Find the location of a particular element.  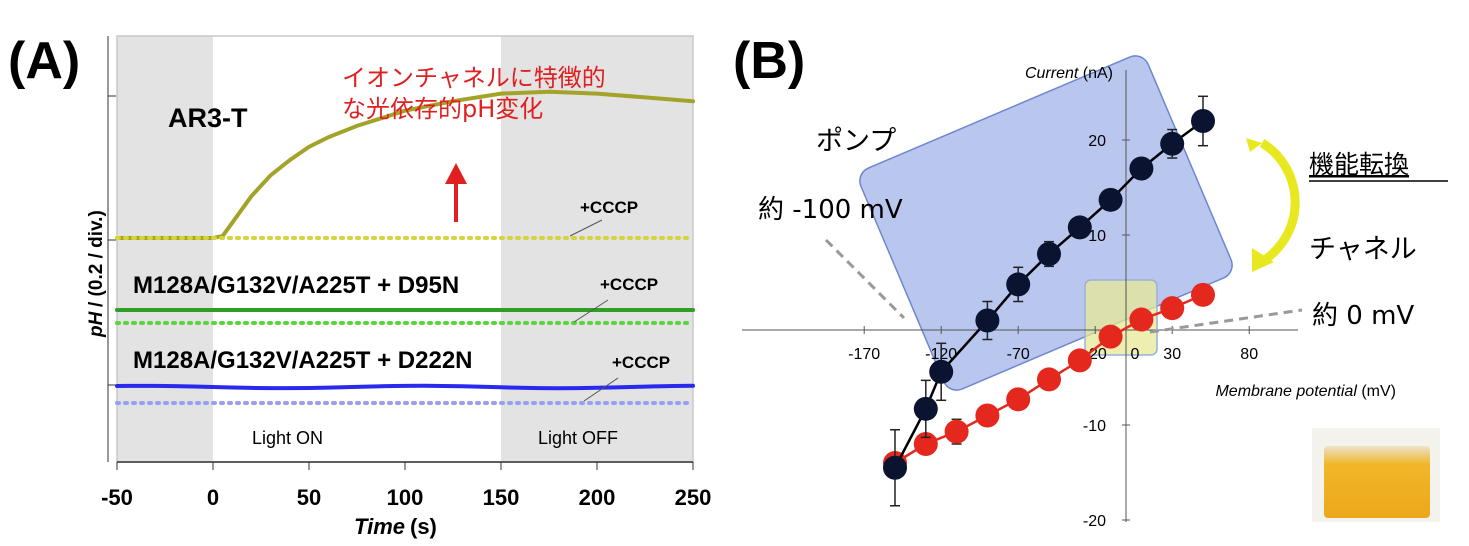

conversion-arrow-tail is located at coordinates (1254, 145).